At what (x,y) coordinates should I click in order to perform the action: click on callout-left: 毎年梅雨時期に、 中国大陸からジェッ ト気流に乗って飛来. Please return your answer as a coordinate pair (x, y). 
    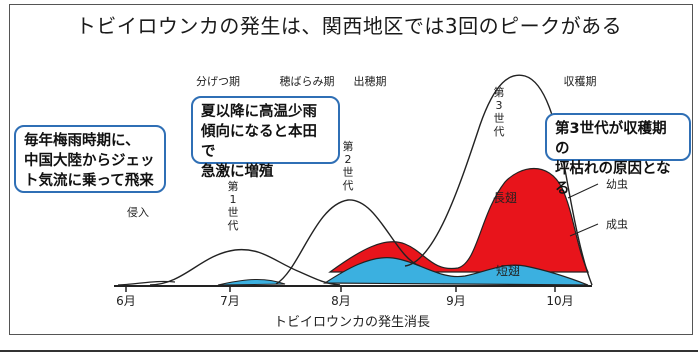
    Looking at the image, I should click on (90, 159).